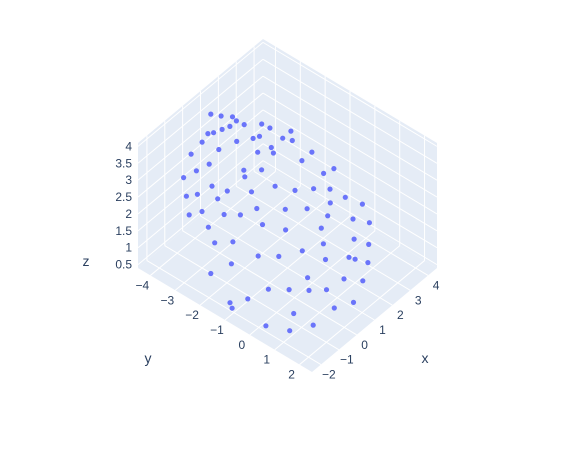 Image resolution: width=575 pixels, height=455 pixels. I want to click on axis-titles: x y z, so click(256, 309).